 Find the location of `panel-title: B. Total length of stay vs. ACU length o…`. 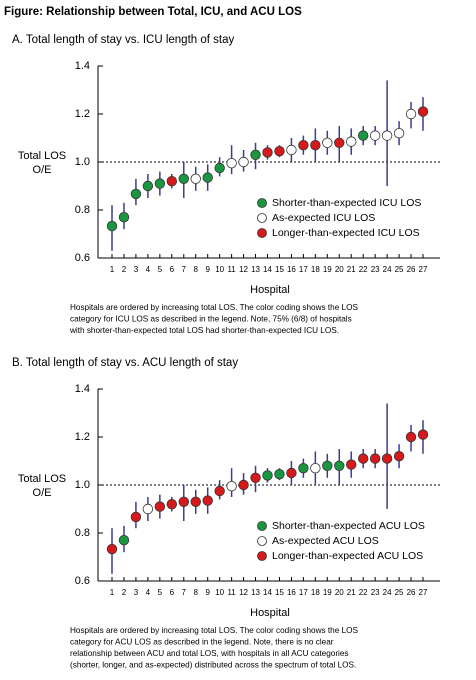

panel-title: B. Total length of stay vs. ACU length o… is located at coordinates (125, 363).